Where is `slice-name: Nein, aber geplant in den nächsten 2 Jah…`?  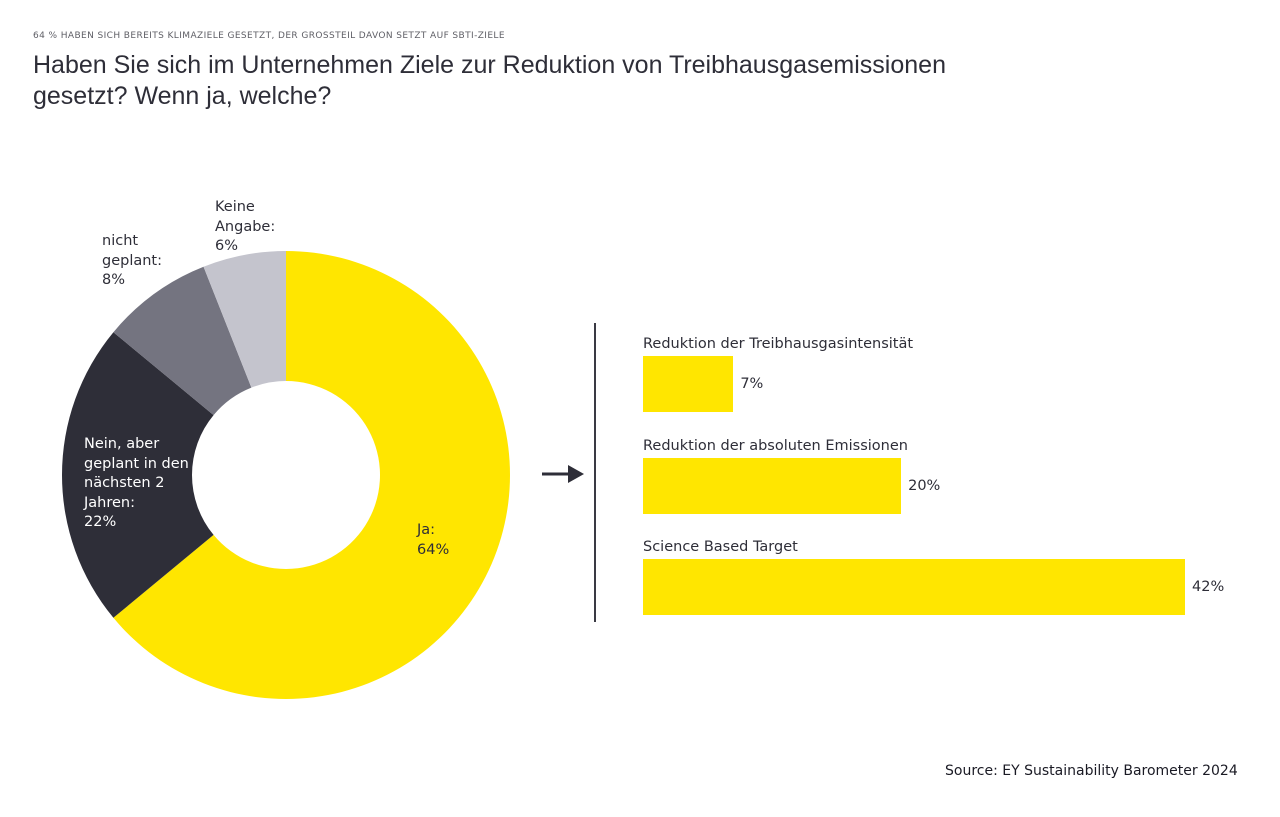
slice-name: Nein, aber geplant in den nächsten 2 Jah… is located at coordinates (136, 473).